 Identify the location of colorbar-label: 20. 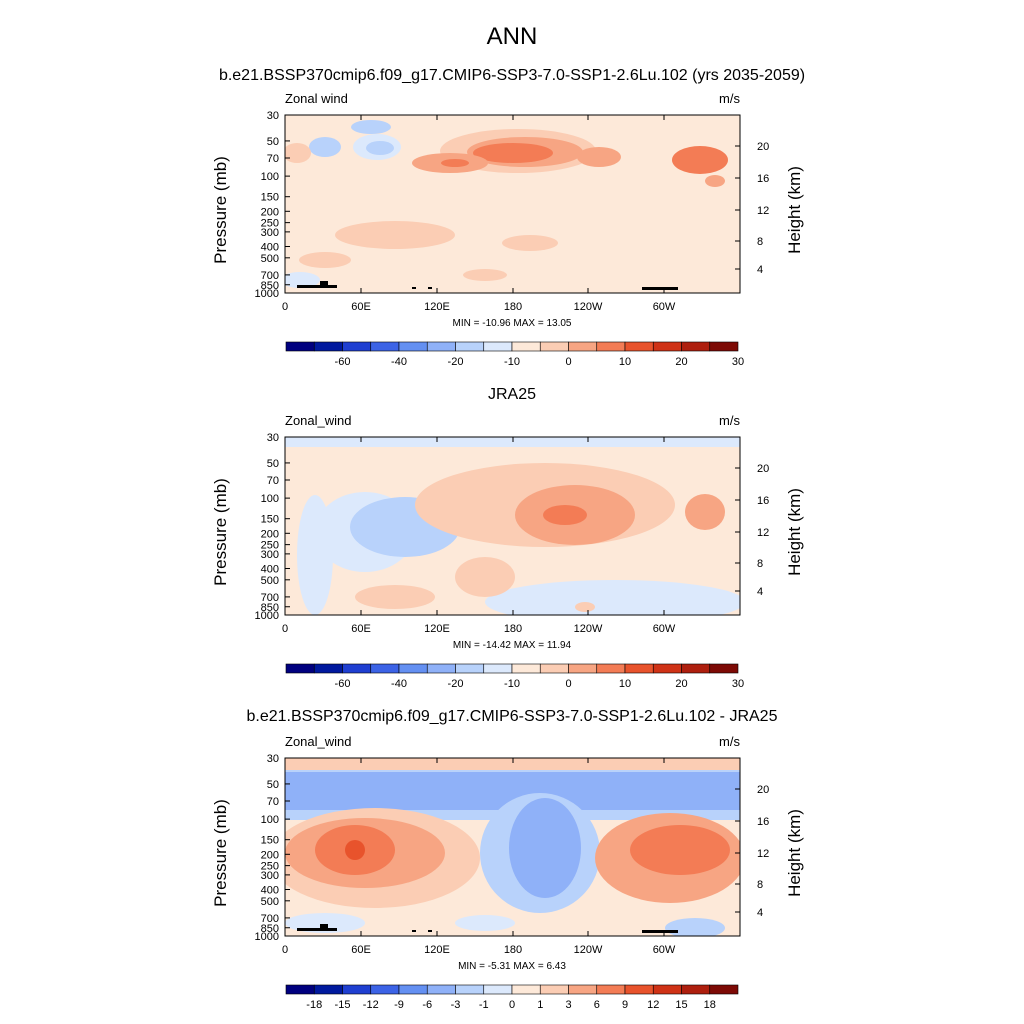
(681, 362).